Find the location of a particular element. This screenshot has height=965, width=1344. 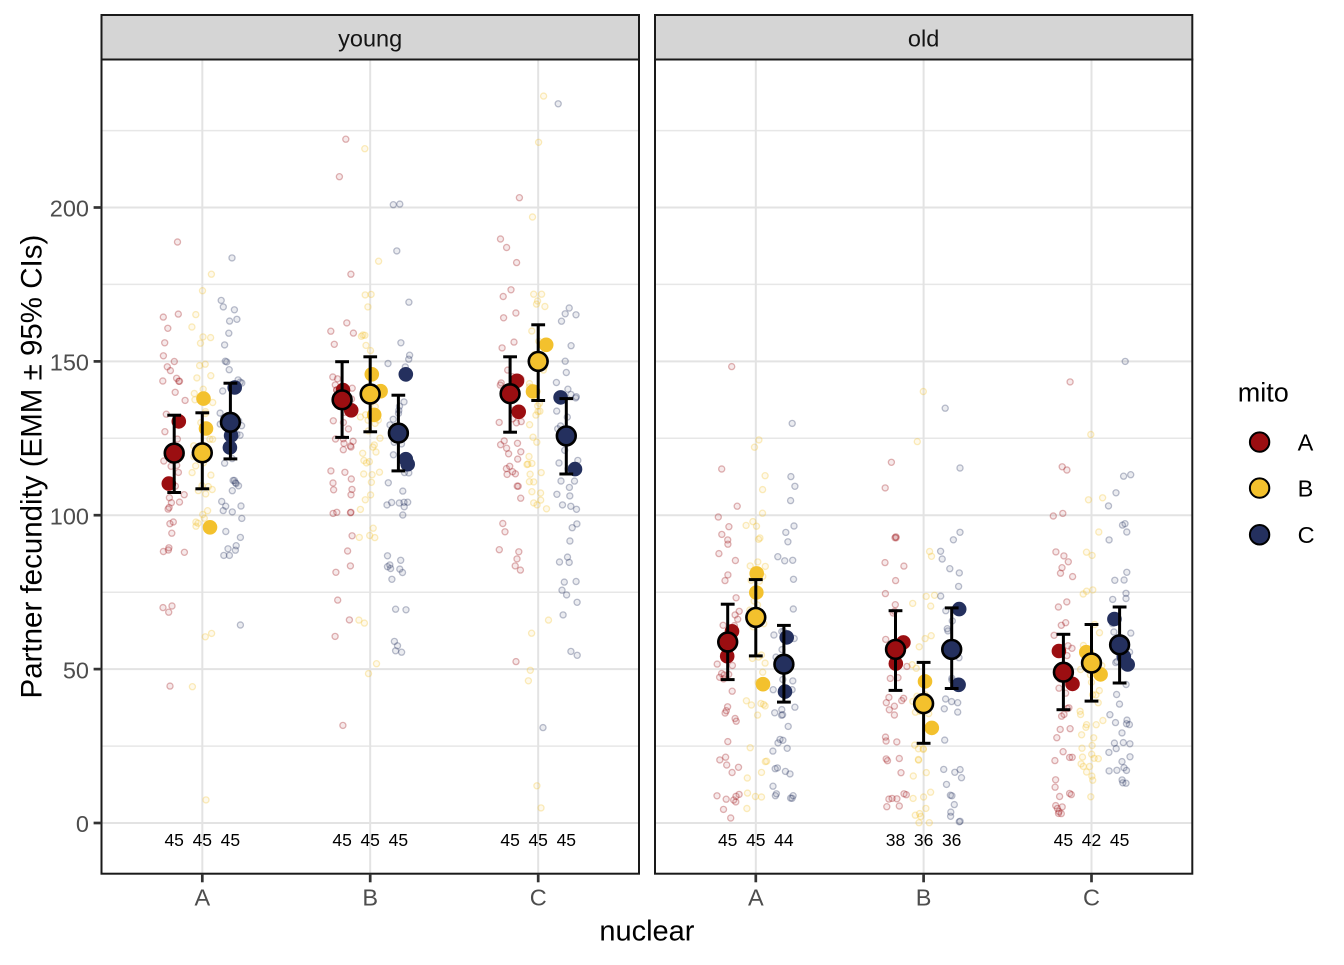

svg-text: 38 is located at coordinates (895, 840).